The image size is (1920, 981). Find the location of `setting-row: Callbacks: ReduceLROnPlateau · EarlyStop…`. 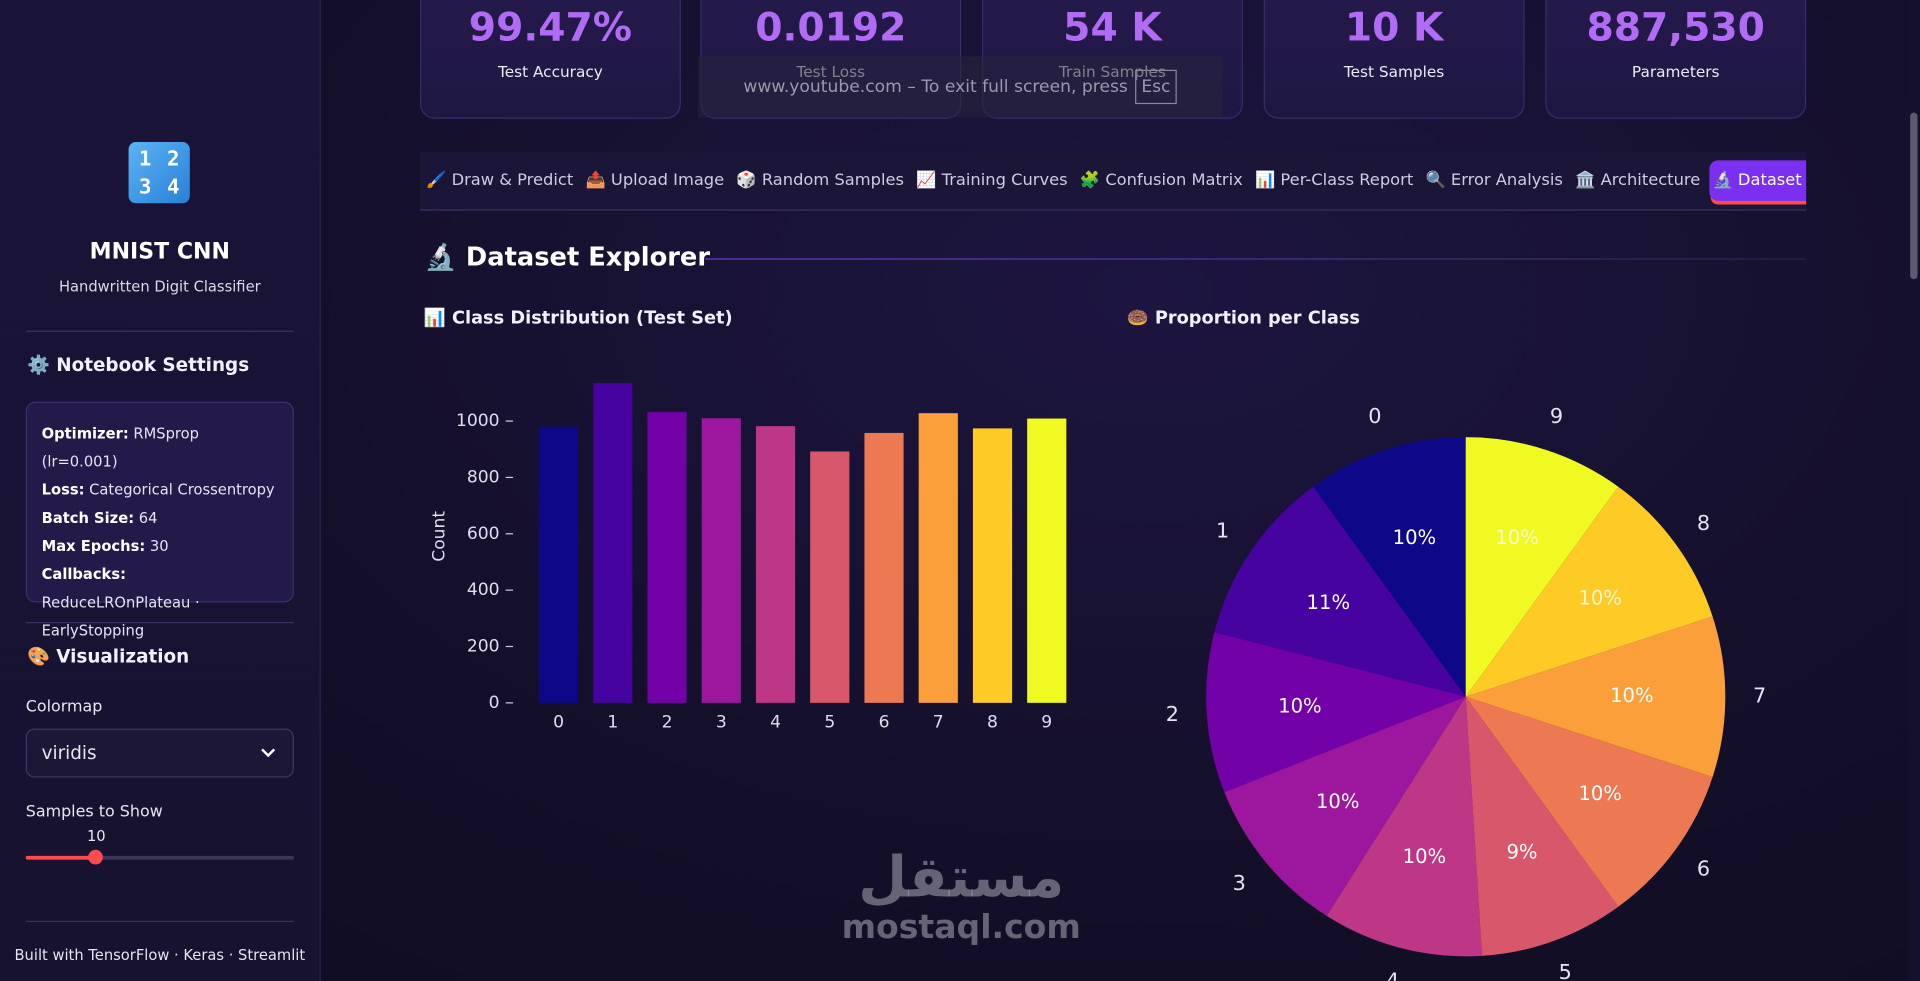

setting-row: Callbacks: ReduceLROnPlateau · EarlyStop… is located at coordinates (160, 603).